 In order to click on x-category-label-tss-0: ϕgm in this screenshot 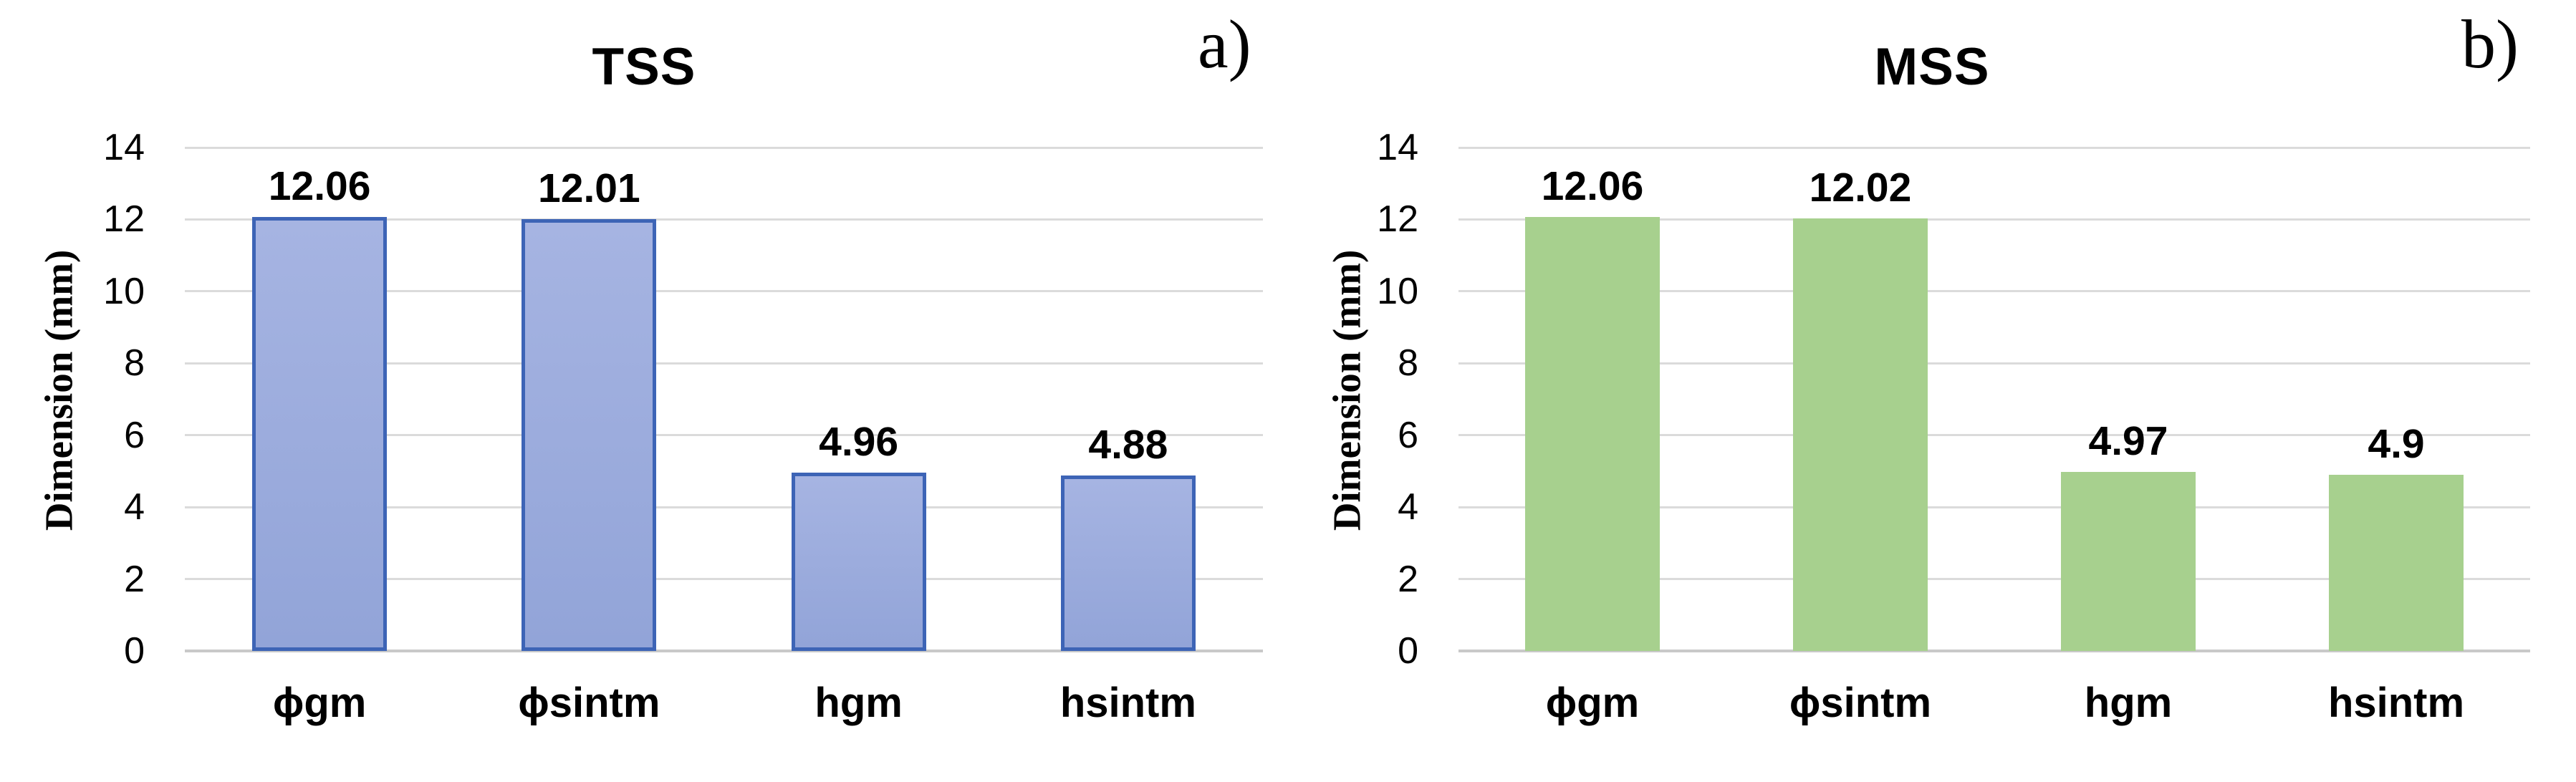, I will do `click(319, 703)`.